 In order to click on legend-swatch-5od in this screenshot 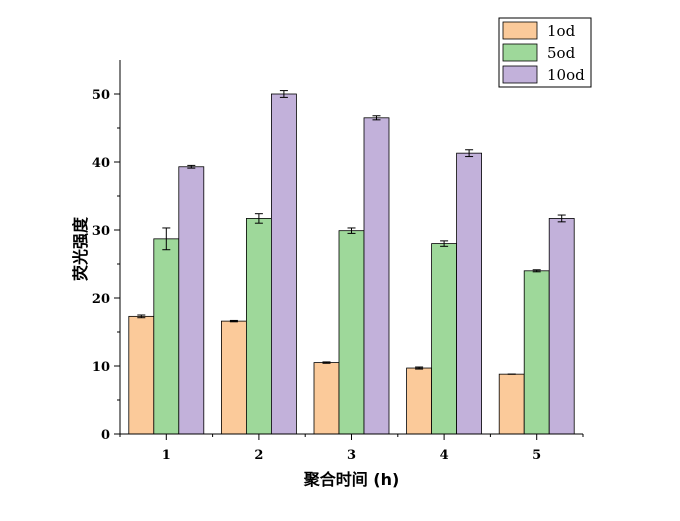, I will do `click(520, 52)`.